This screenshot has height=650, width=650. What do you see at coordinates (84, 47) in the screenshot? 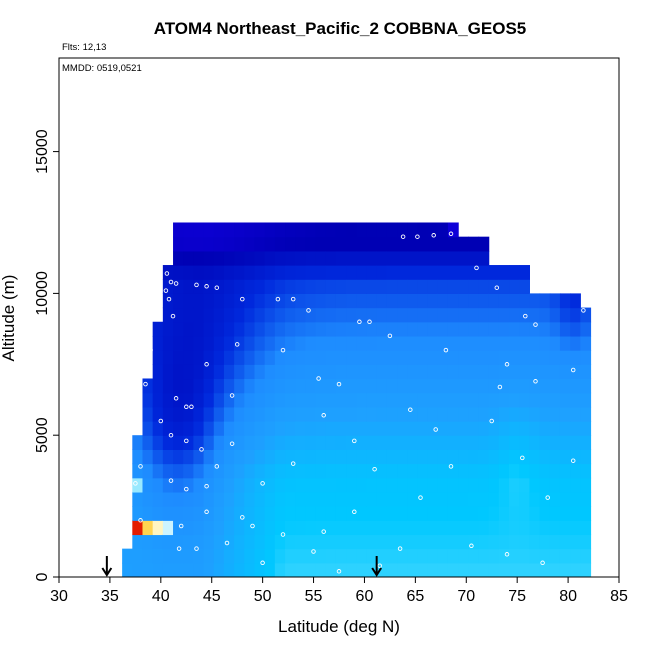
I see `flights-annotation: Flts: 12,13` at bounding box center [84, 47].